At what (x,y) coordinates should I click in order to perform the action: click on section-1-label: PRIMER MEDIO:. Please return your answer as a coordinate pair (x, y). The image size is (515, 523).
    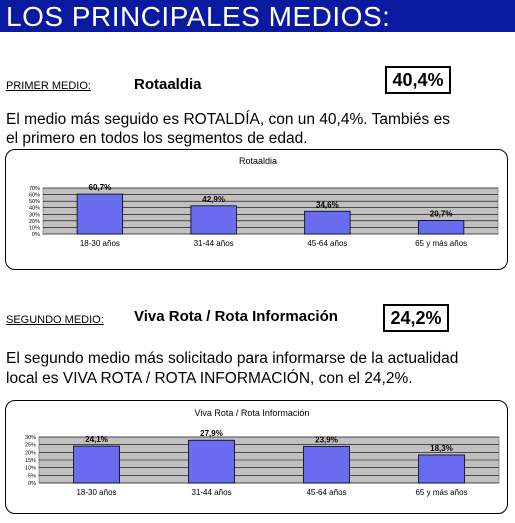
    Looking at the image, I should click on (48, 86).